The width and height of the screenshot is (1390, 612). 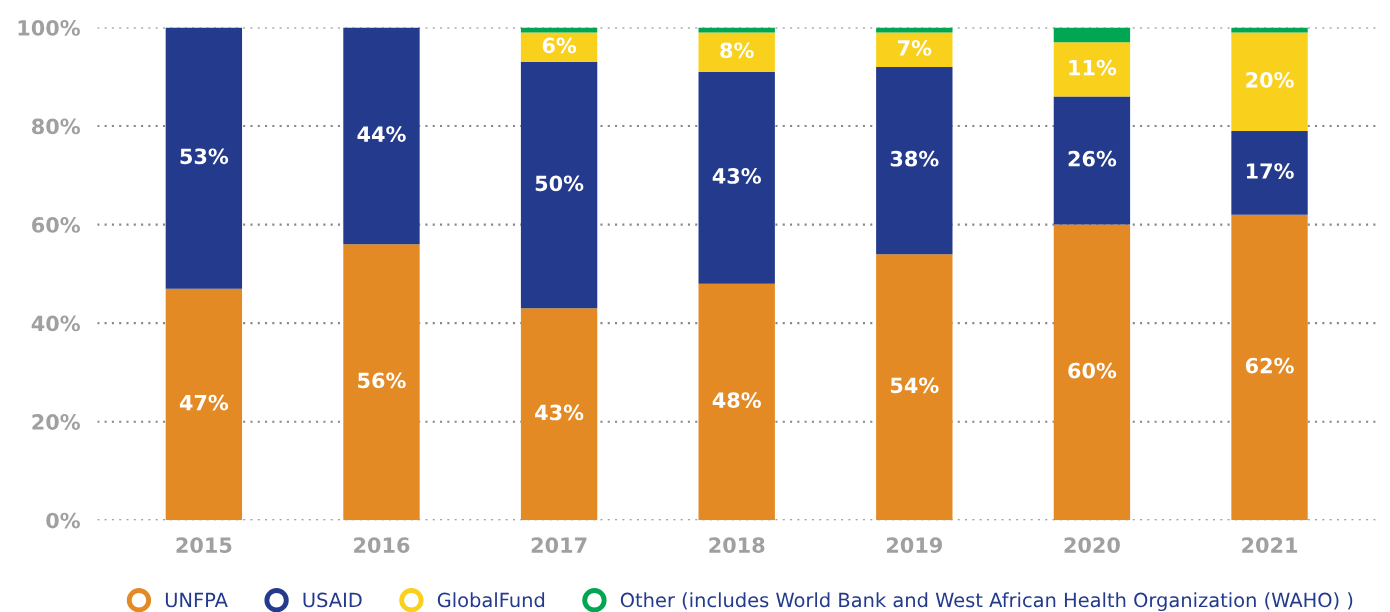 I want to click on data-label: 6%, so click(x=559, y=45).